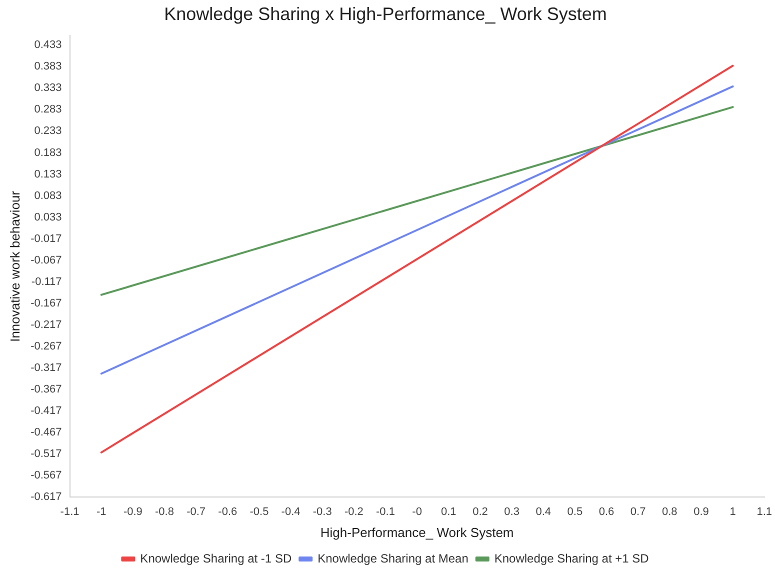 The width and height of the screenshot is (775, 579). Describe the element at coordinates (606, 512) in the screenshot. I see `x-tick-label: 0.6` at that location.